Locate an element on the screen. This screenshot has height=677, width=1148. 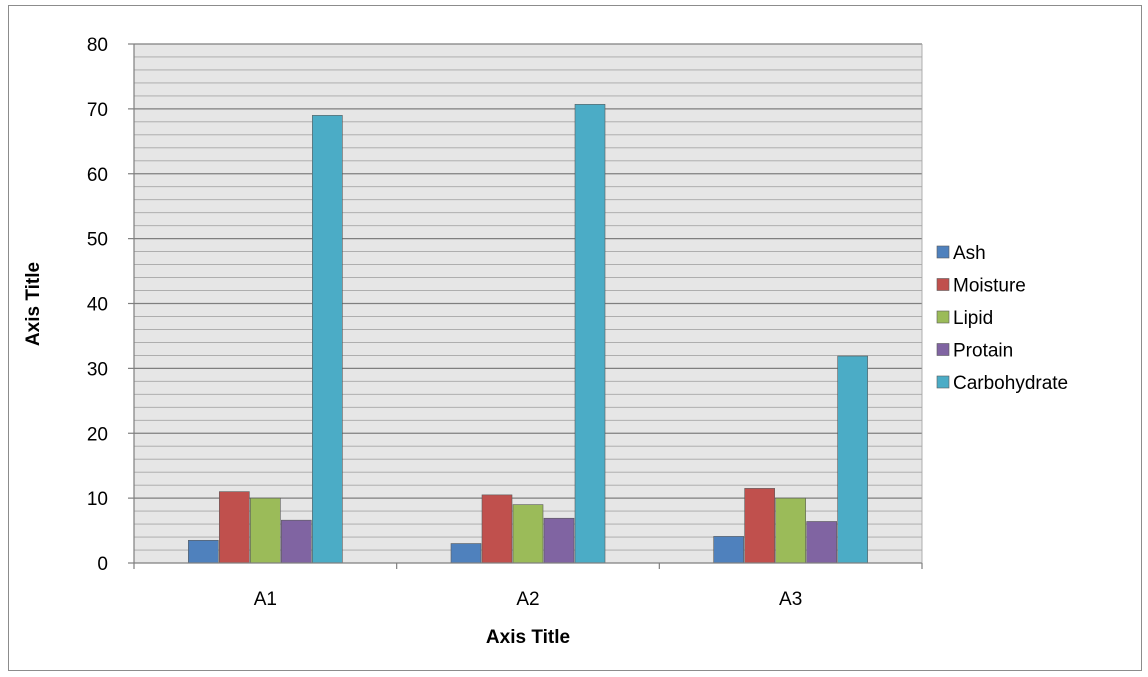
x-tick-label-a1: A1 is located at coordinates (265, 599).